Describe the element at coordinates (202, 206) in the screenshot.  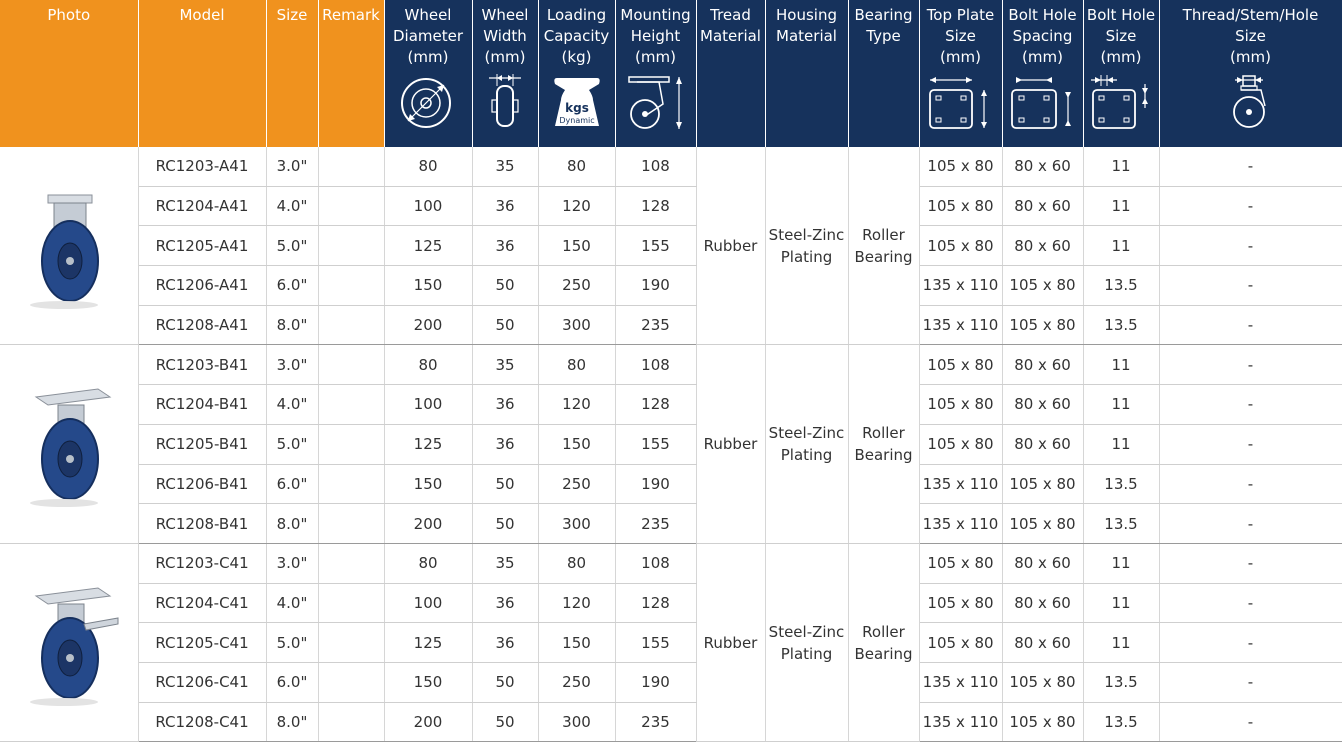
I see `model-cell: RC1204-A41` at that location.